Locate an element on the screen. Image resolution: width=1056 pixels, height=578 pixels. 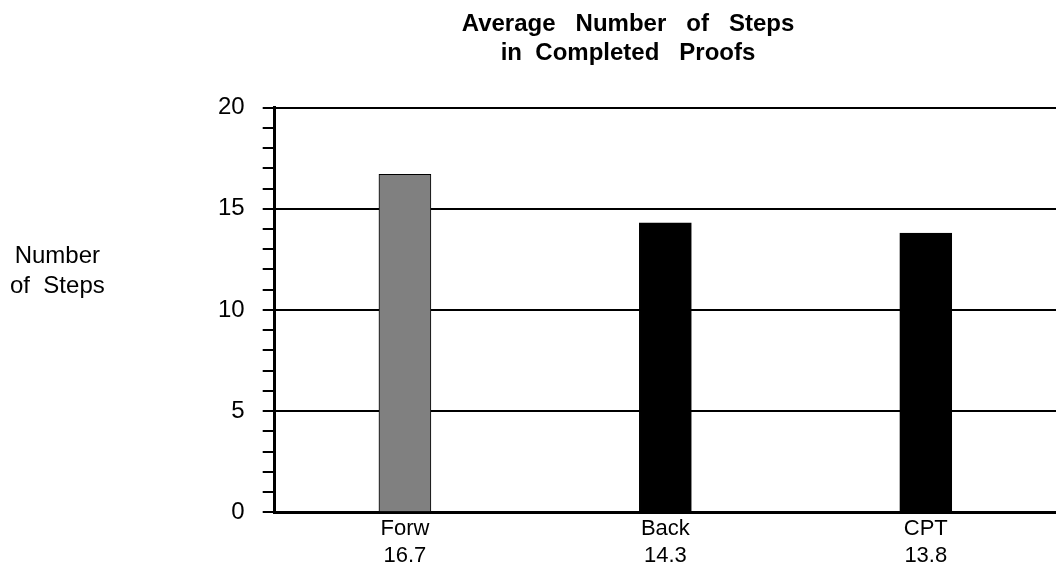
y-tick-label: 0 is located at coordinates (238, 510).